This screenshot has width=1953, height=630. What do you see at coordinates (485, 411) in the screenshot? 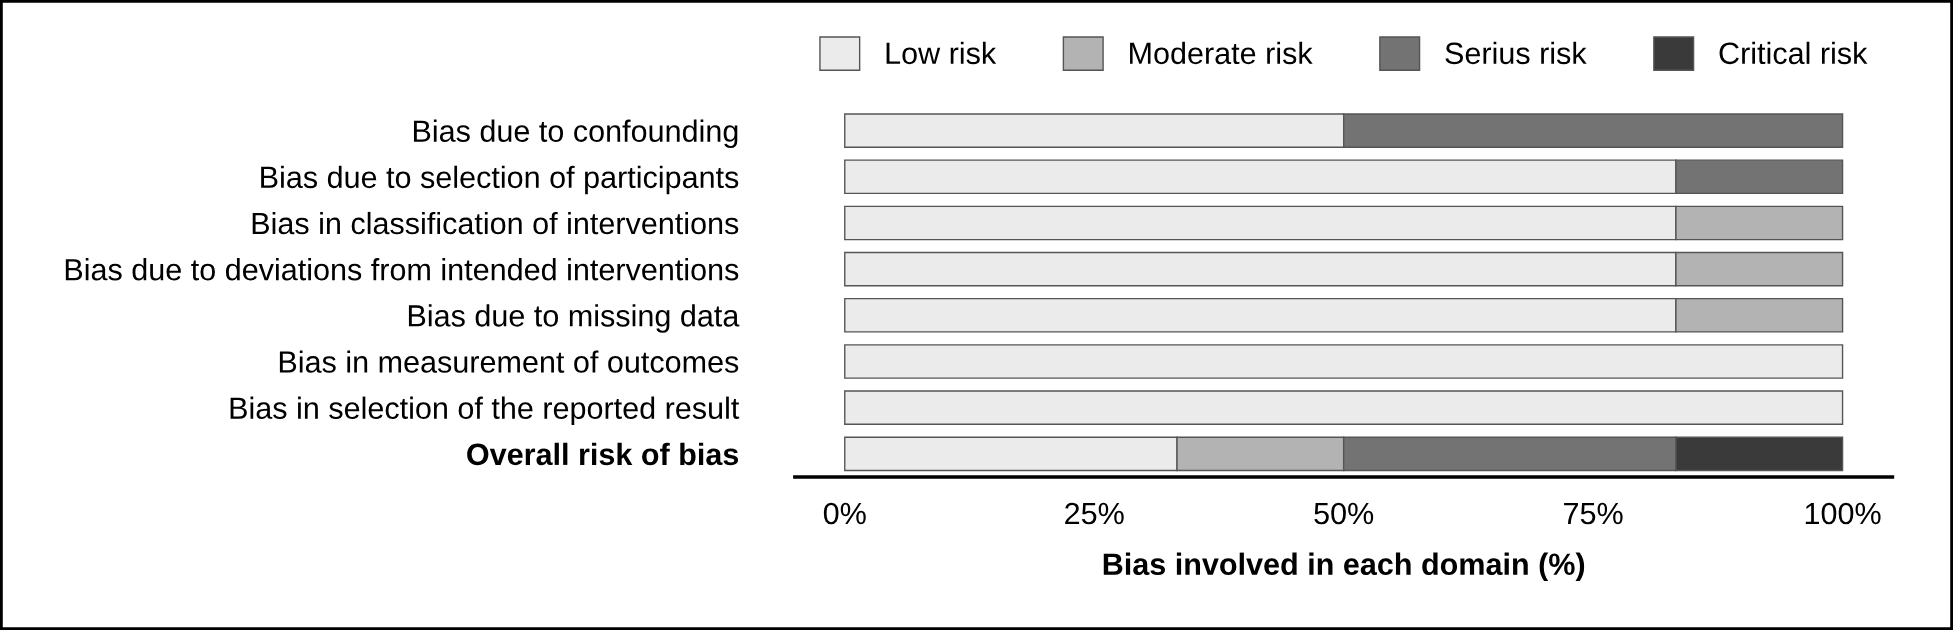
I see `y-tick-label: Bias in selection of the reported result` at bounding box center [485, 411].